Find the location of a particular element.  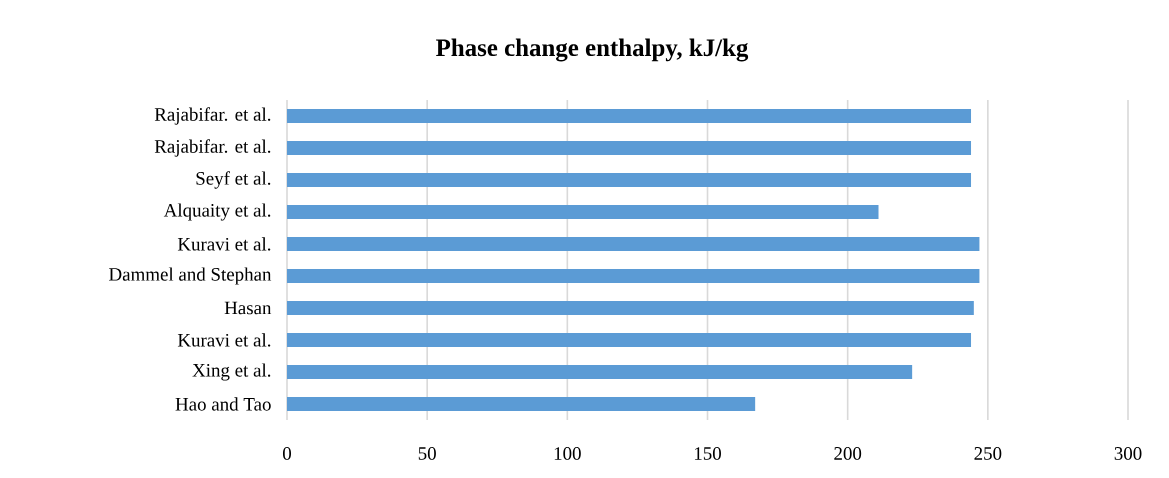

x-tick-label: 0 is located at coordinates (287, 453).